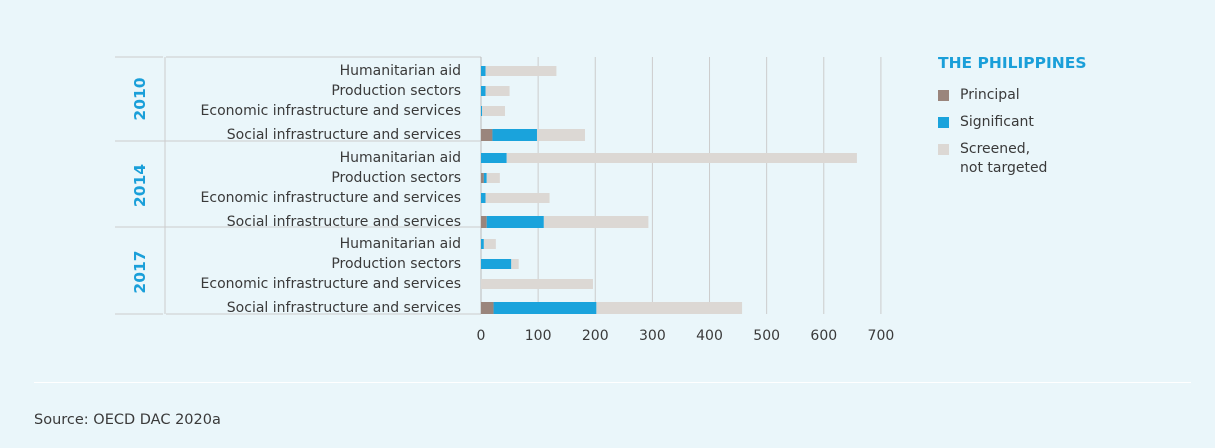  I want to click on footer-divider, so click(612, 382).